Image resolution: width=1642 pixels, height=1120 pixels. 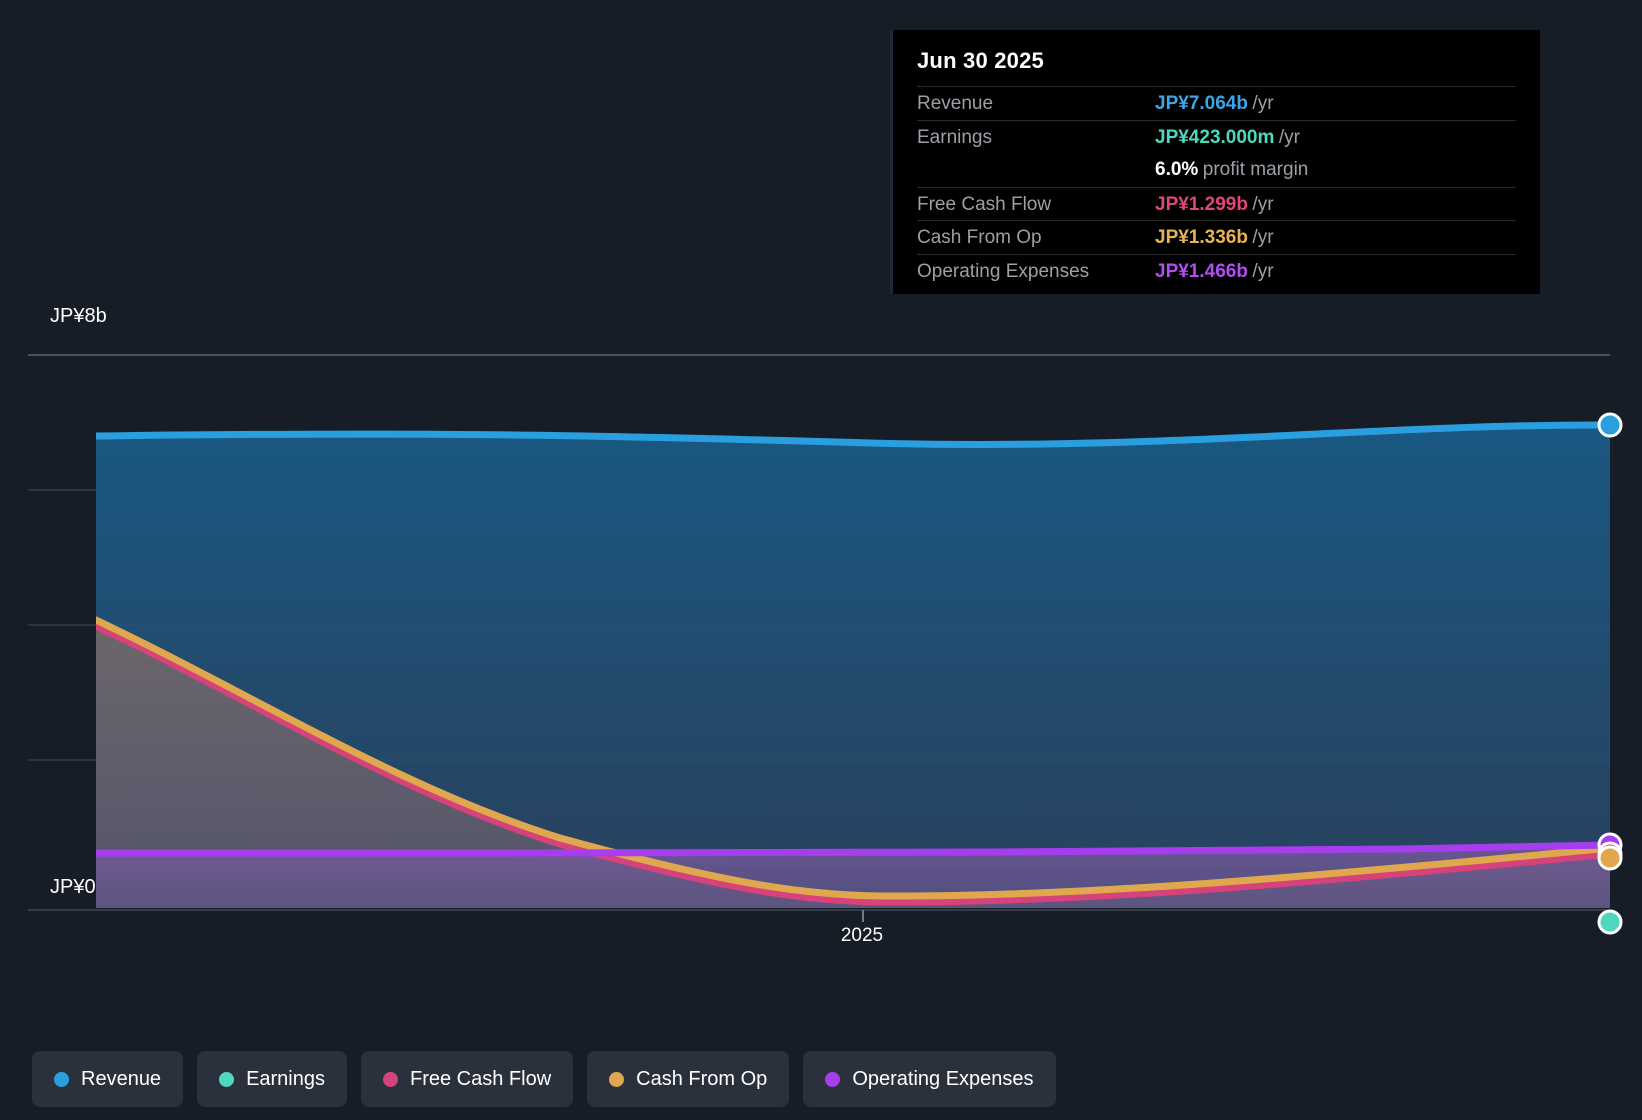 I want to click on y-axis-zero-label: JP¥0, so click(x=73, y=887).